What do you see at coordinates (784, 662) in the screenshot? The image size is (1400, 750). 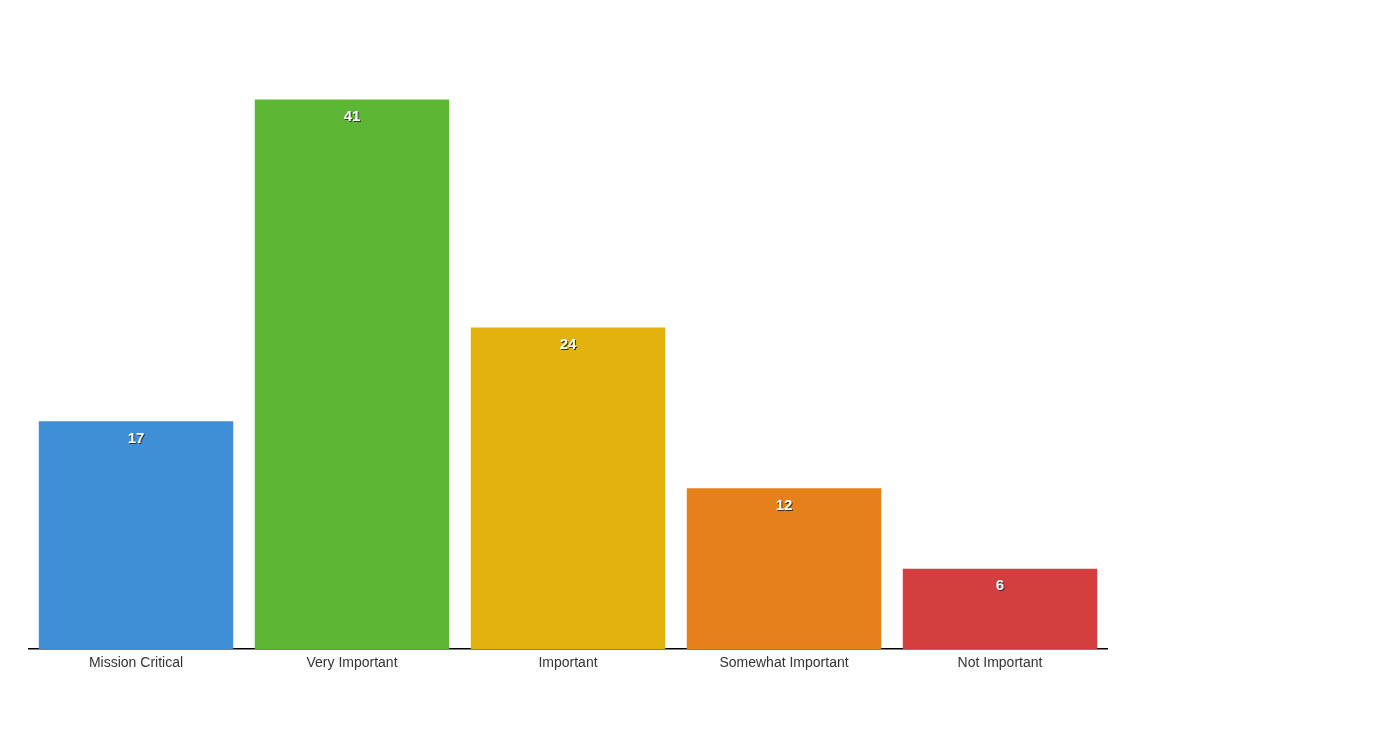 I see `x-tick-label: Somewhat Important` at bounding box center [784, 662].